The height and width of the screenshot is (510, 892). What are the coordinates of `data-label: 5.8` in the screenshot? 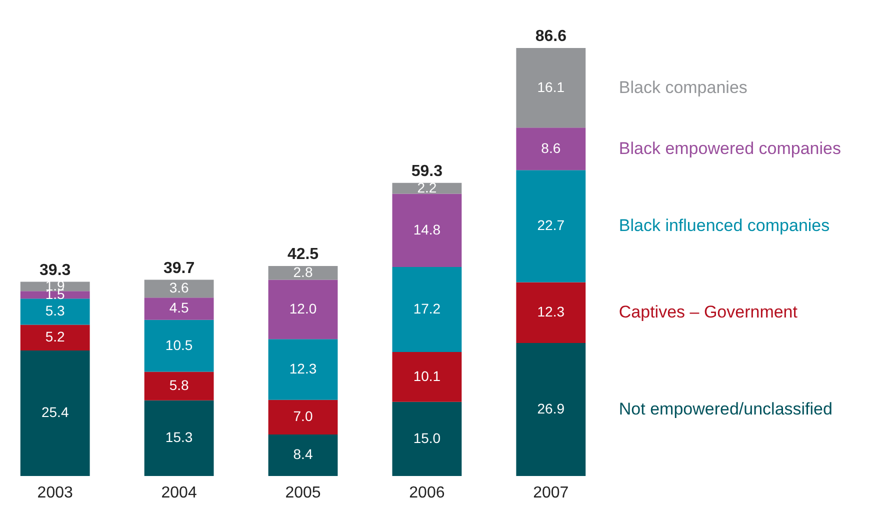 It's located at (179, 385).